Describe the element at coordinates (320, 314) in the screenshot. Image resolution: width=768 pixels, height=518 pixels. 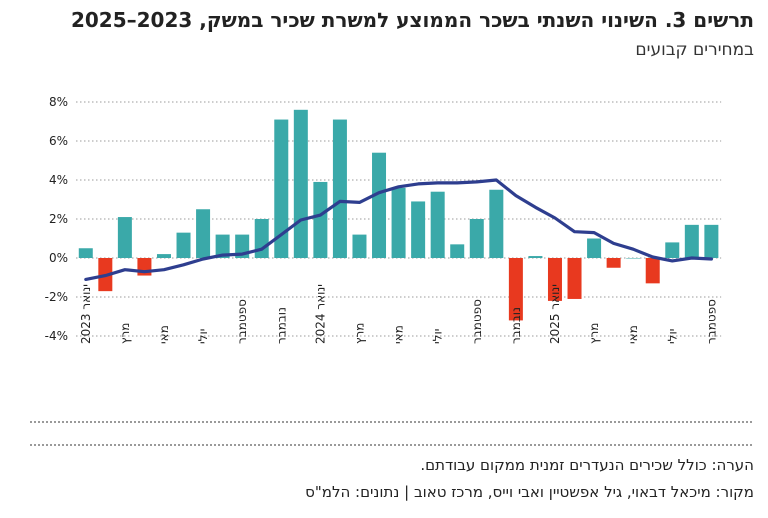
I see `x-tick-label: ינואר 2024` at that location.